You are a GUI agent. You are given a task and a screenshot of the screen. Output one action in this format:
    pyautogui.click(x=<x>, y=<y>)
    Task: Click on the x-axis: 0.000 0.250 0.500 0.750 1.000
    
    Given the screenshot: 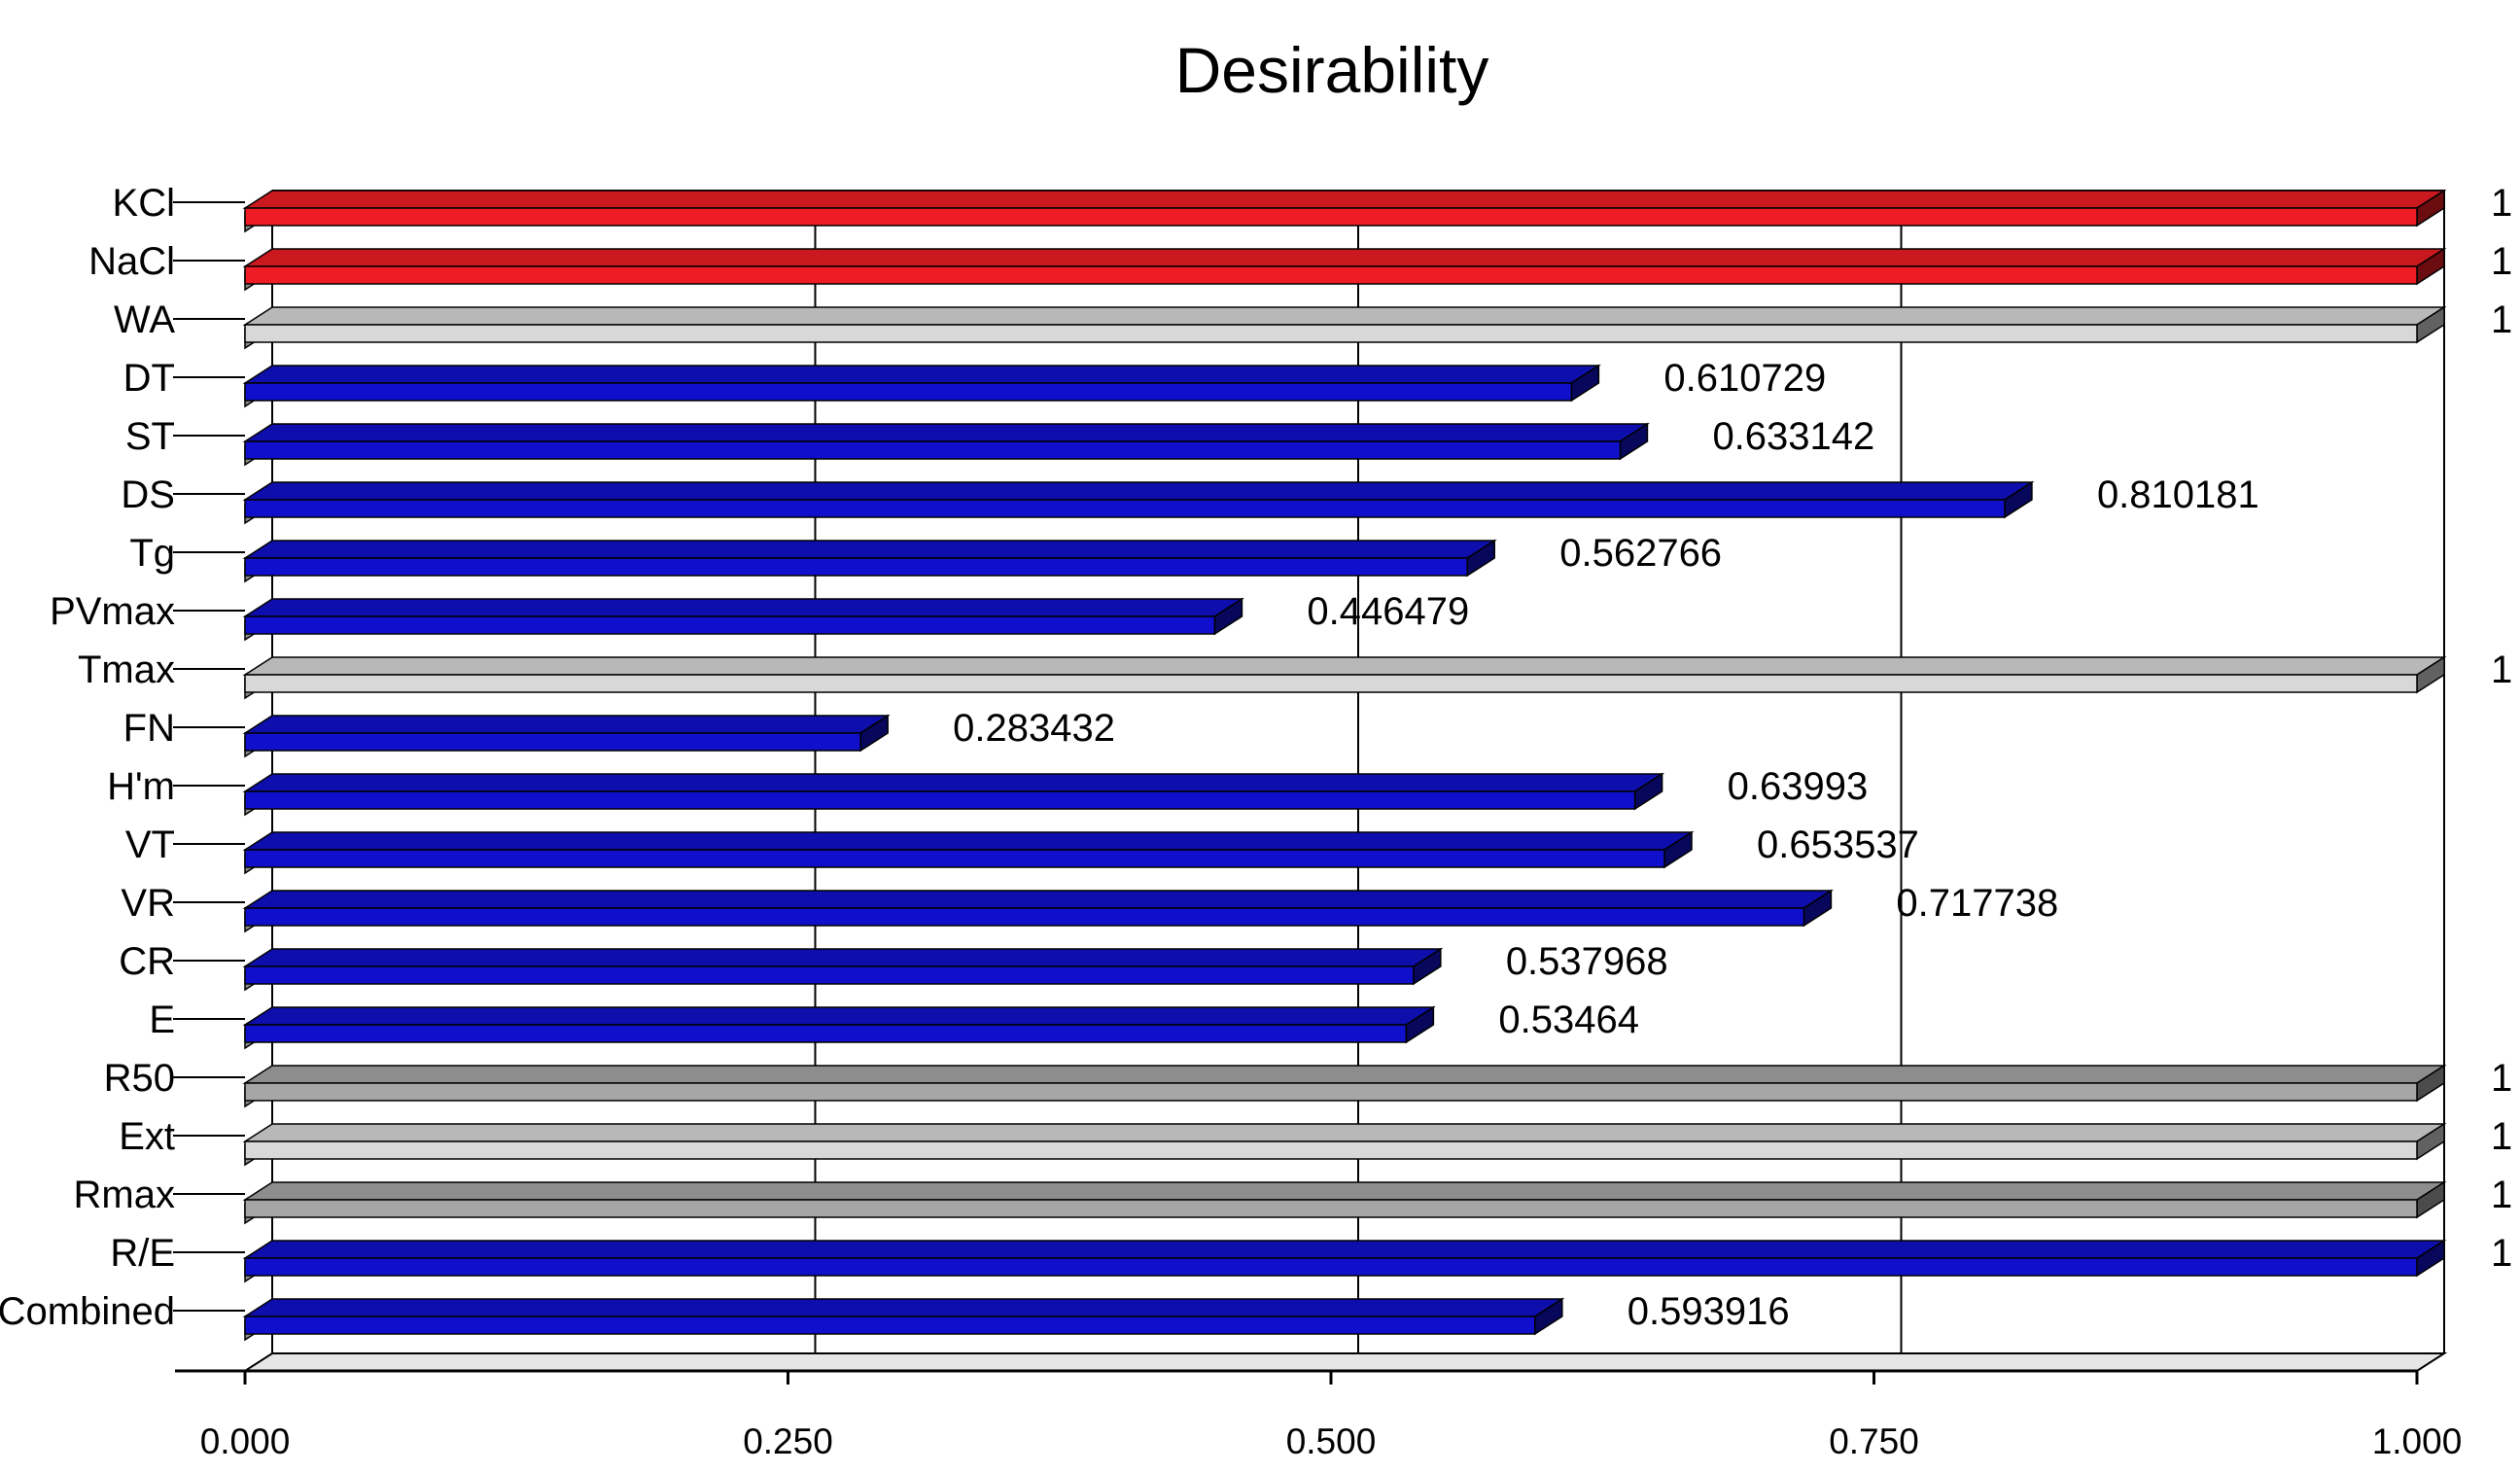 What is the action you would take?
    pyautogui.click(x=1319, y=1415)
    